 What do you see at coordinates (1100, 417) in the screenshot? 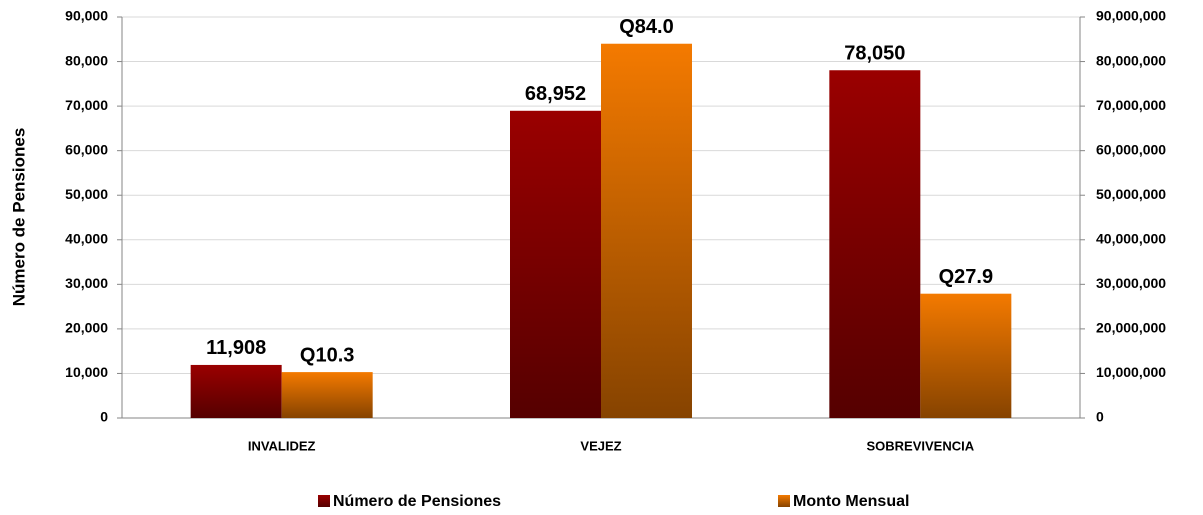
I see `y2-tick-label: 0` at bounding box center [1100, 417].